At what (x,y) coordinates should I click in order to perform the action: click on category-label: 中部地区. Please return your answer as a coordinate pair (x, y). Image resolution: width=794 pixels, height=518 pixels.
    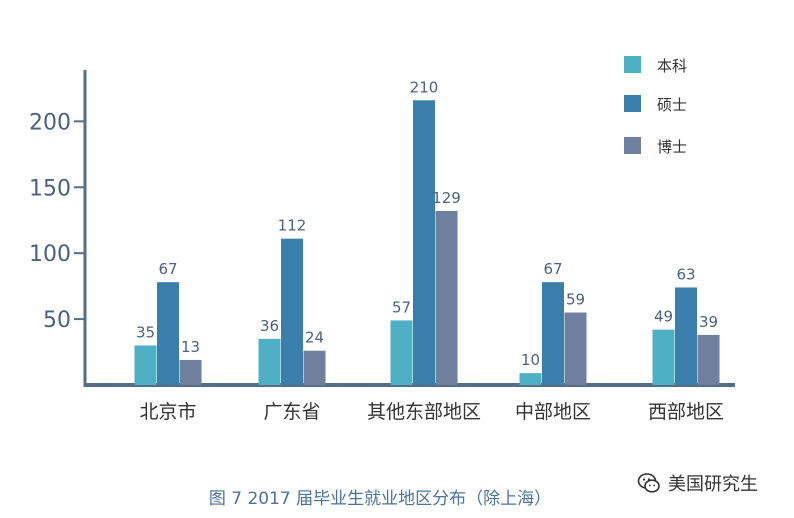
    Looking at the image, I should click on (553, 412).